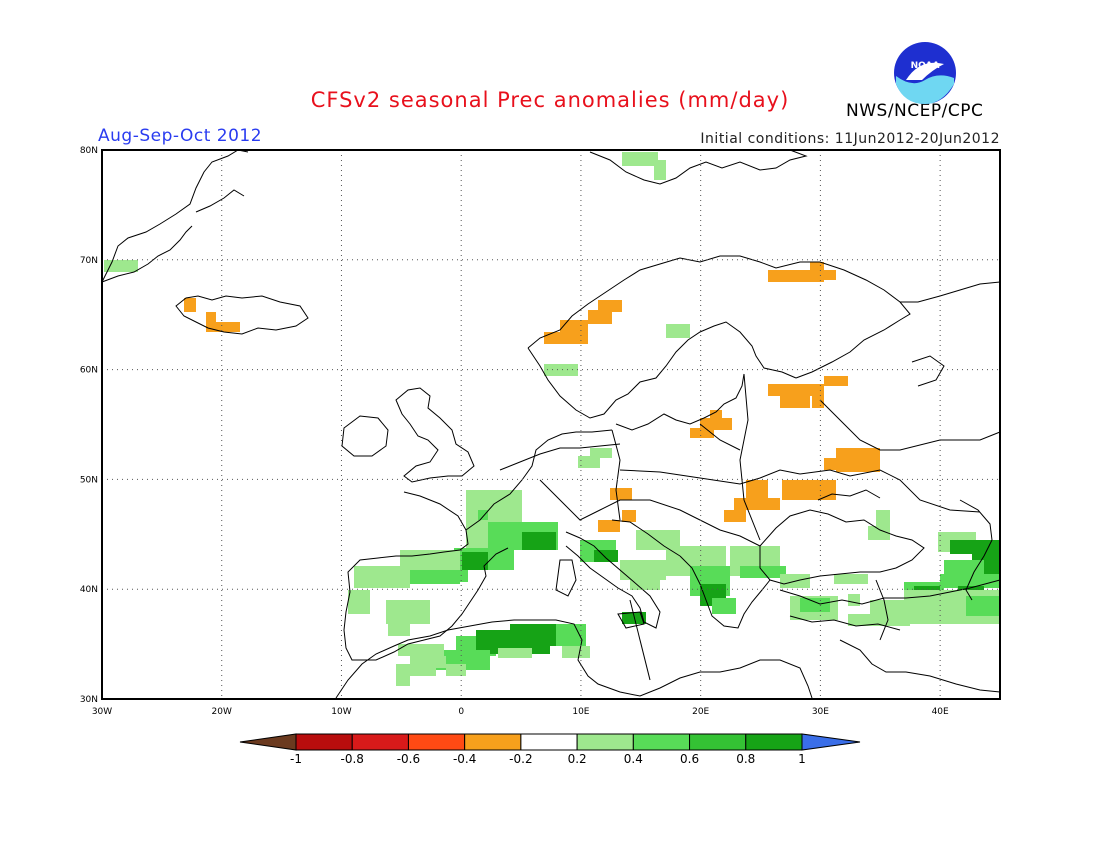 Image resolution: width=1100 pixels, height=850 pixels. Describe the element at coordinates (520, 759) in the screenshot. I see `colorbar-tick-label: -0.2` at that location.